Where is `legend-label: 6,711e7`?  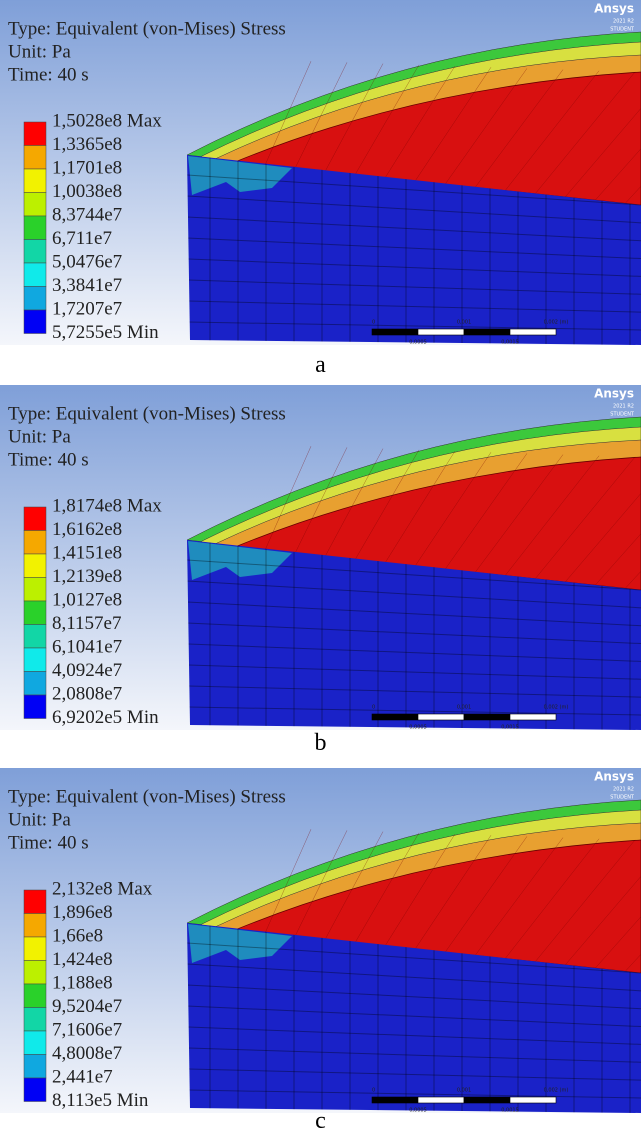
legend-label: 6,711e7 is located at coordinates (82, 238).